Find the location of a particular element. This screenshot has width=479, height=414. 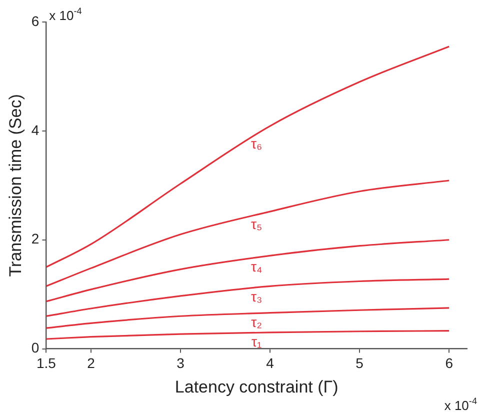

x-tick-label: 2 is located at coordinates (91, 363).